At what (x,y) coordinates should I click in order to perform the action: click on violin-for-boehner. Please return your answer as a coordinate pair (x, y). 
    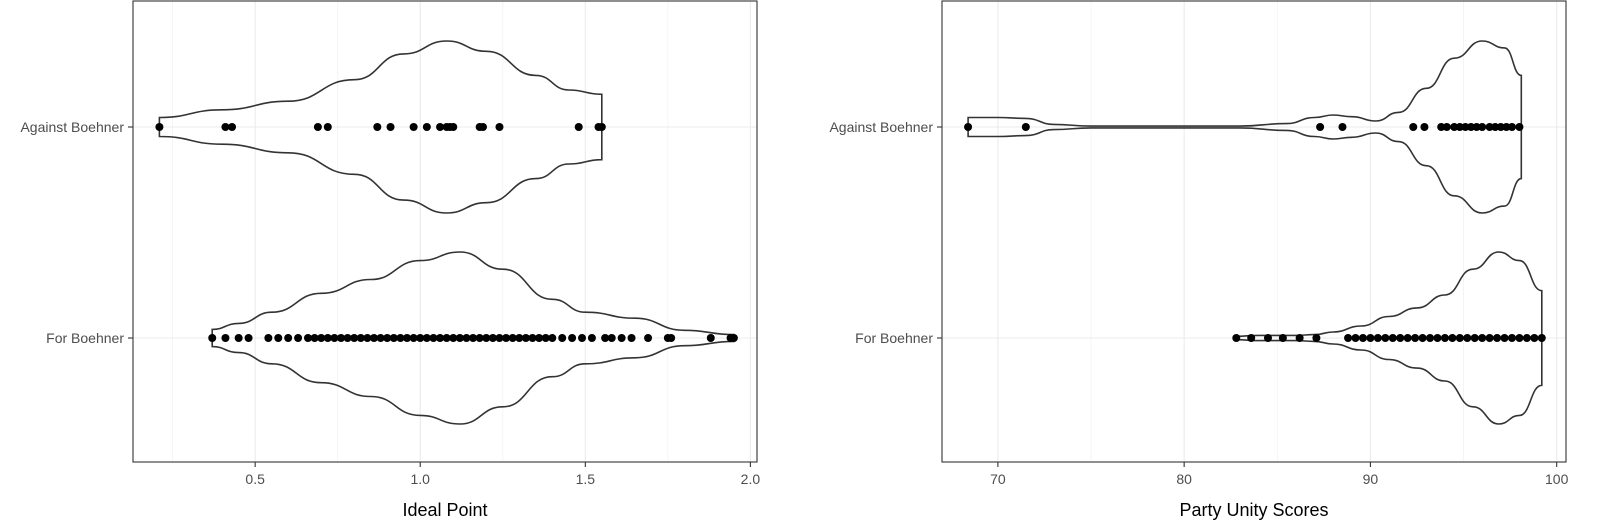
    Looking at the image, I should click on (1389, 338).